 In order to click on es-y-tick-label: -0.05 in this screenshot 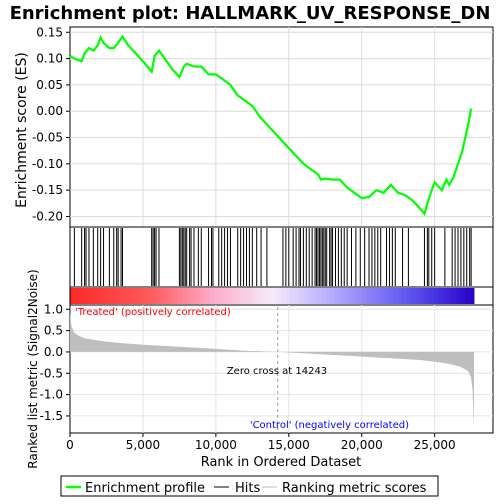, I will do `click(47, 138)`.